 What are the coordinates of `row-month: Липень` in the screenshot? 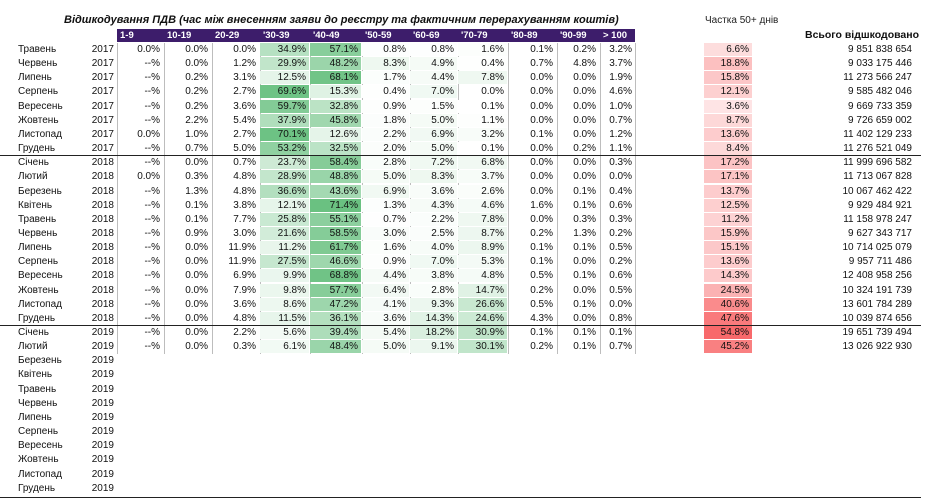 It's located at (35, 78).